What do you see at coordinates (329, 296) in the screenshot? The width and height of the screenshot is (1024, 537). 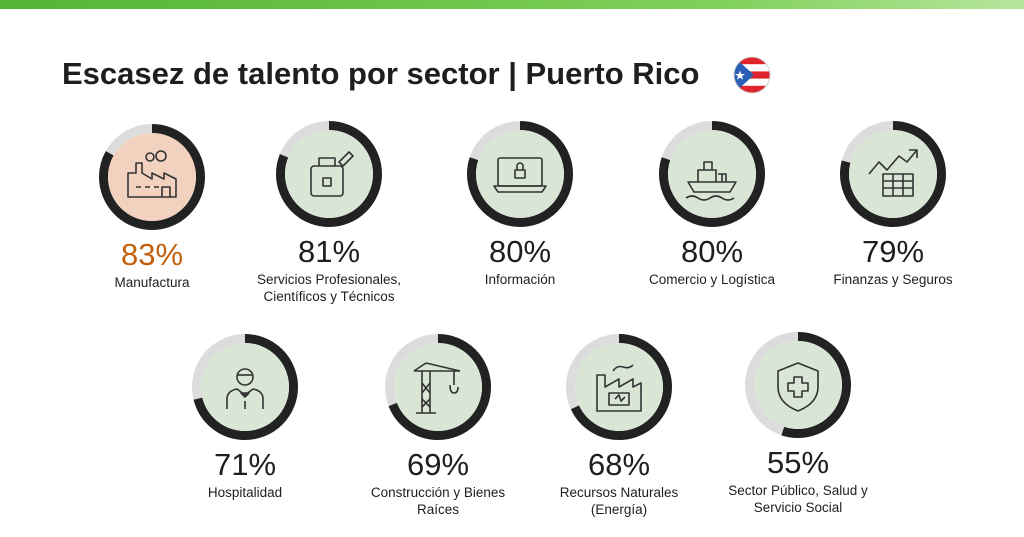 I see `sector-label-line: Científicos y Técnicos` at bounding box center [329, 296].